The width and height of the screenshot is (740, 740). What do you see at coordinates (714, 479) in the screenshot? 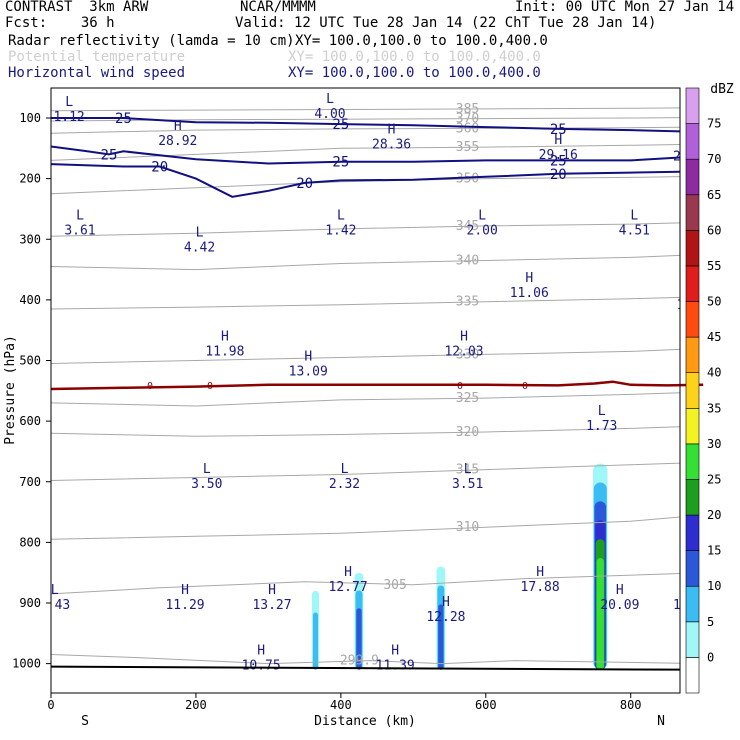
I see `colorbar-label-25: 25` at bounding box center [714, 479].